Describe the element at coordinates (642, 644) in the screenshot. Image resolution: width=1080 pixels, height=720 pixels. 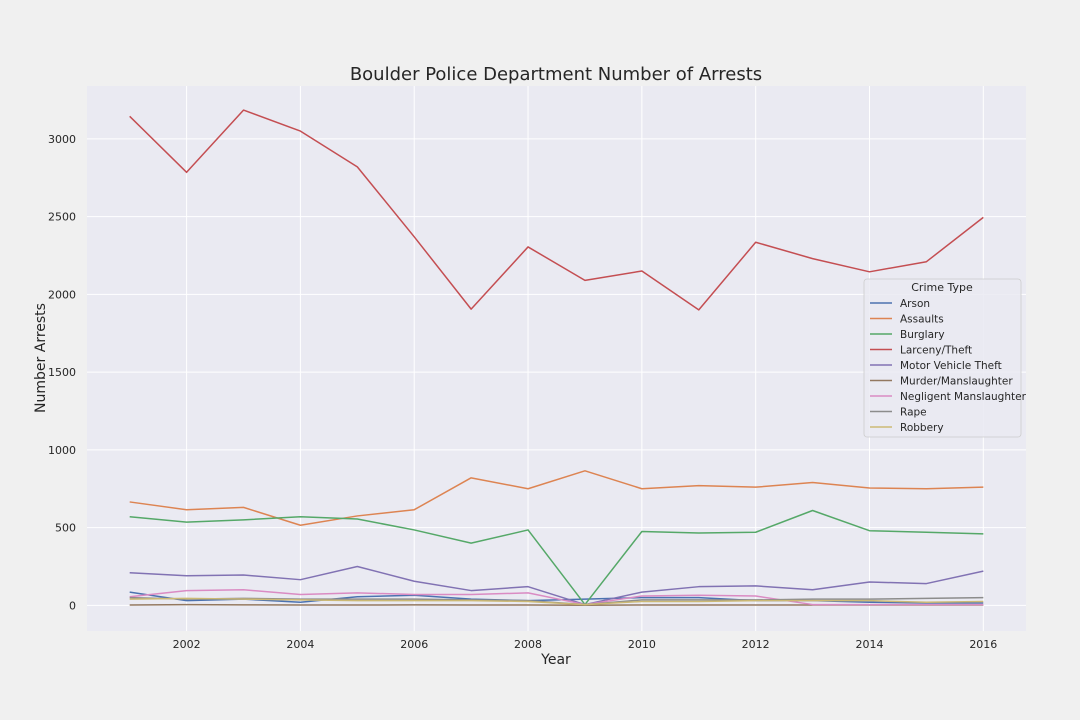
I see `x-tick-label: 2010` at that location.